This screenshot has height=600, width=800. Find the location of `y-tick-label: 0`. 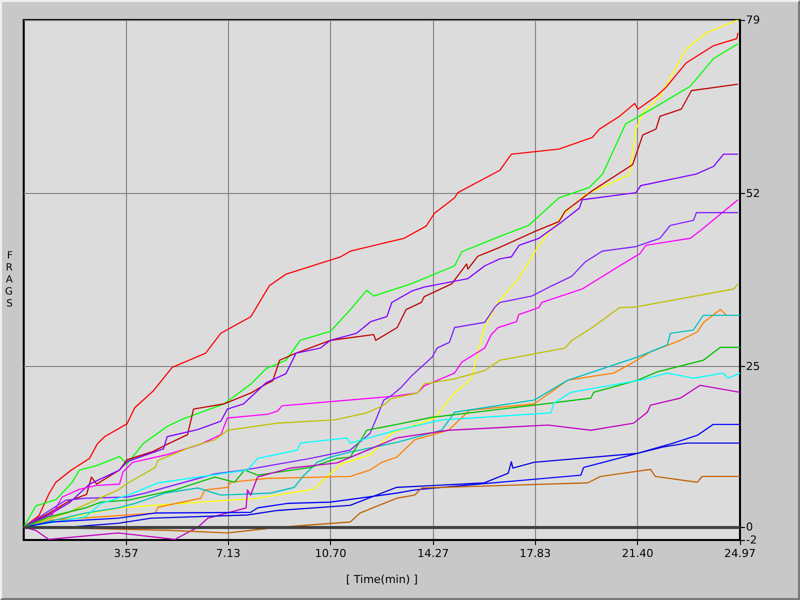

y-tick-label: 0 is located at coordinates (749, 527).